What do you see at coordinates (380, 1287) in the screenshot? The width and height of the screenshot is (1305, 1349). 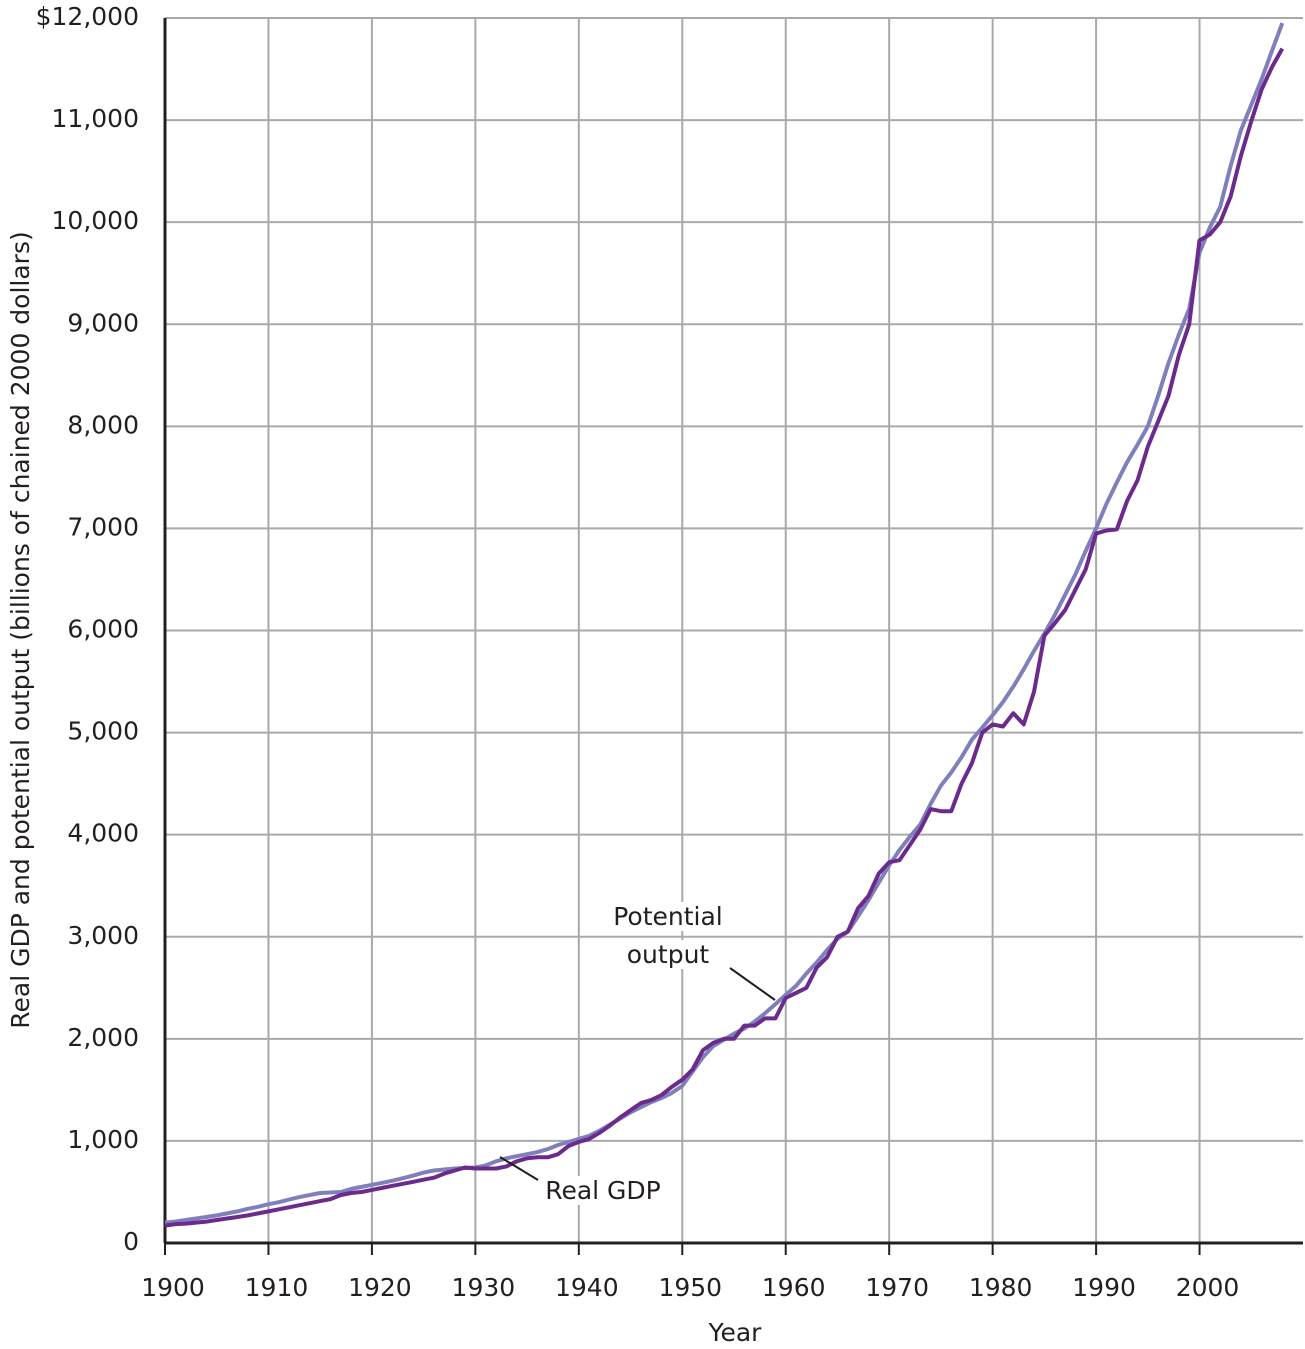 I see `x-tick-label: 1920` at bounding box center [380, 1287].